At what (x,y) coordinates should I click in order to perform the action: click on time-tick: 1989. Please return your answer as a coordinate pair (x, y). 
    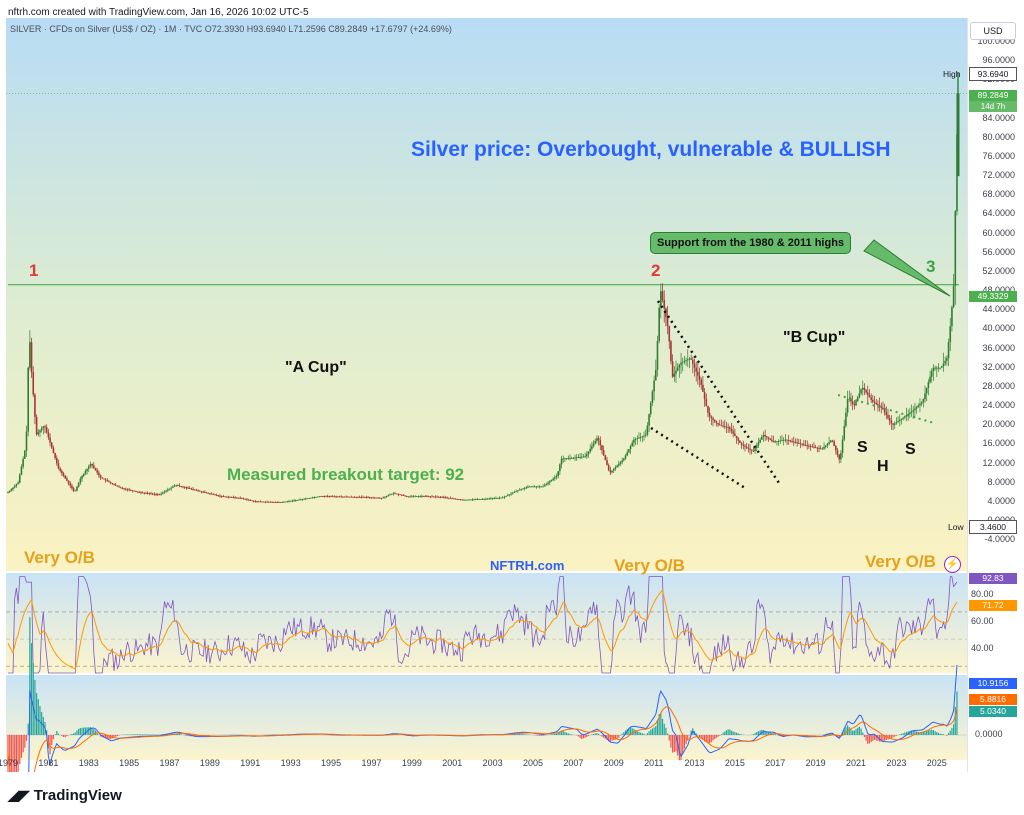
    Looking at the image, I should click on (209, 763).